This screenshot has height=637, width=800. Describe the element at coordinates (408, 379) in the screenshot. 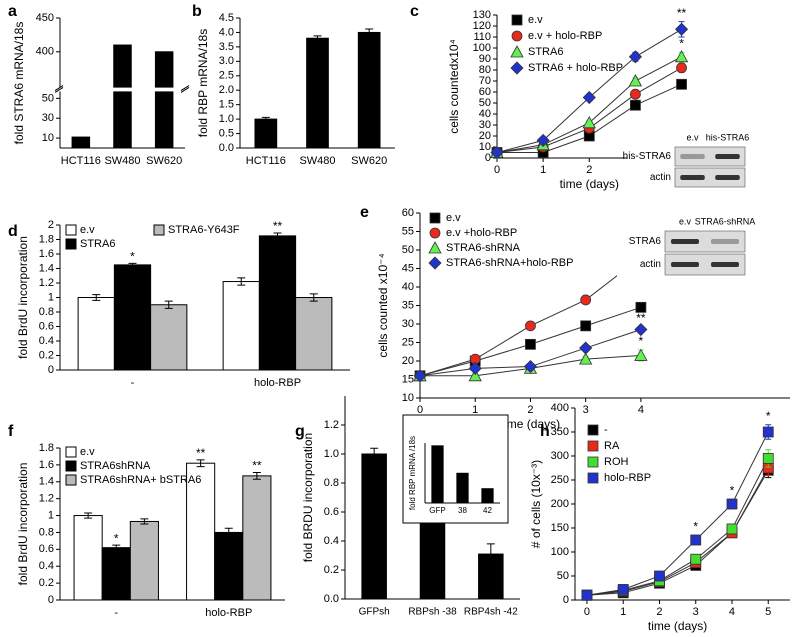

I see `y-tick-label: 15` at that location.